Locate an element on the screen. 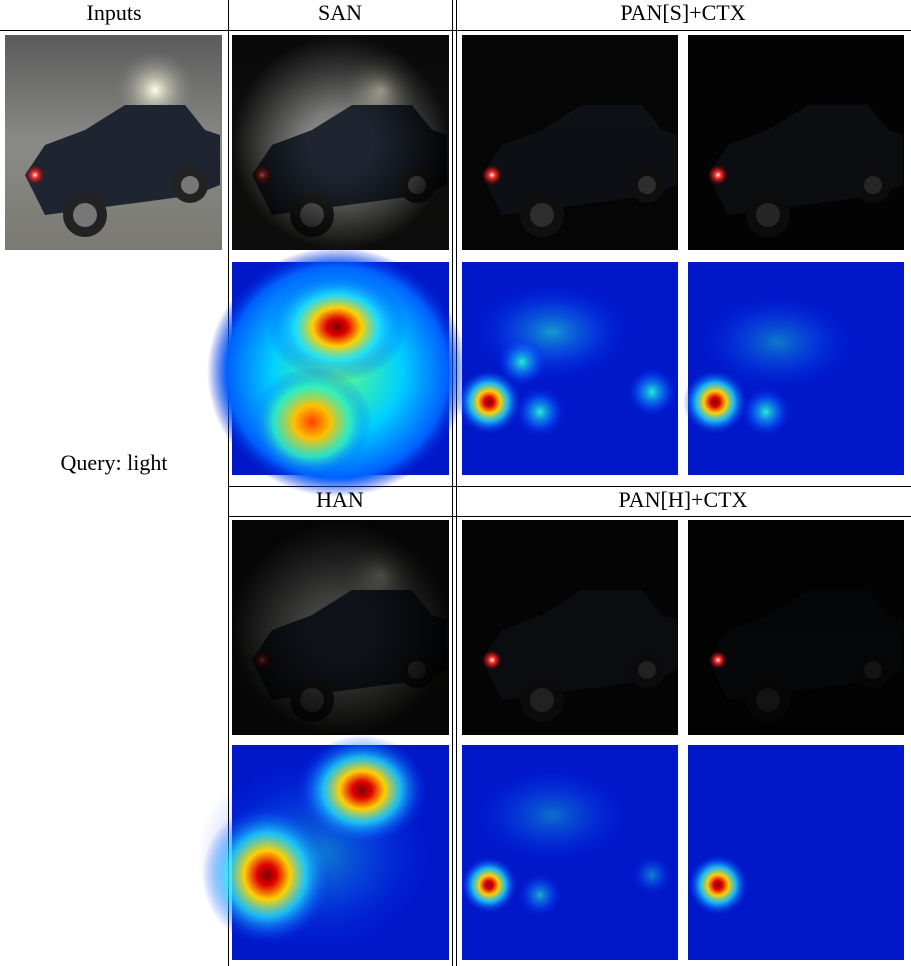 This screenshot has height=966, width=911. column-header: Inputs is located at coordinates (114, 12).